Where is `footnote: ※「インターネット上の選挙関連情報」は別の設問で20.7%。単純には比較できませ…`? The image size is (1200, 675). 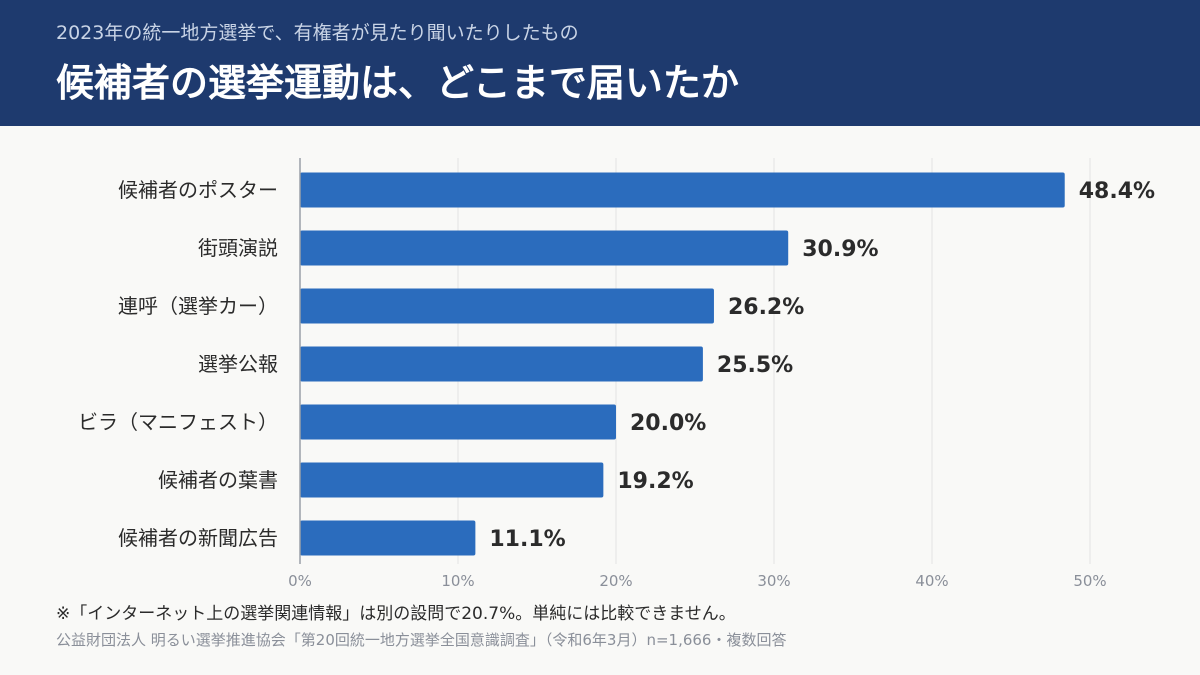 footnote: ※「インターネット上の選挙関連情報」は別の設問で20.7%。単純には比較できませ… is located at coordinates (396, 614).